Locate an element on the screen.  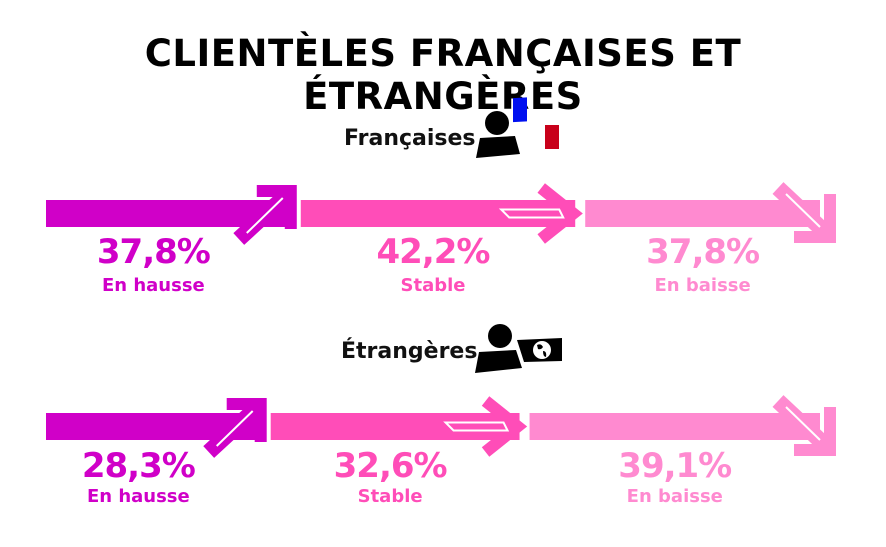
section-title-etrangeres: Étrangères is located at coordinates (409, 351).